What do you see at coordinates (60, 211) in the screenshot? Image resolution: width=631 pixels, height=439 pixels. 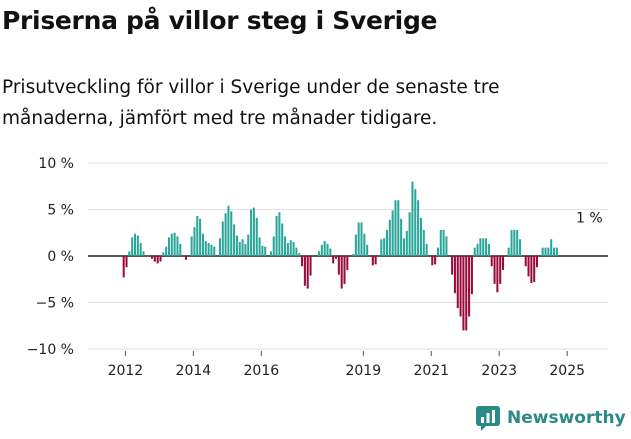 I see `y-tick-label: 5 %` at bounding box center [60, 211].